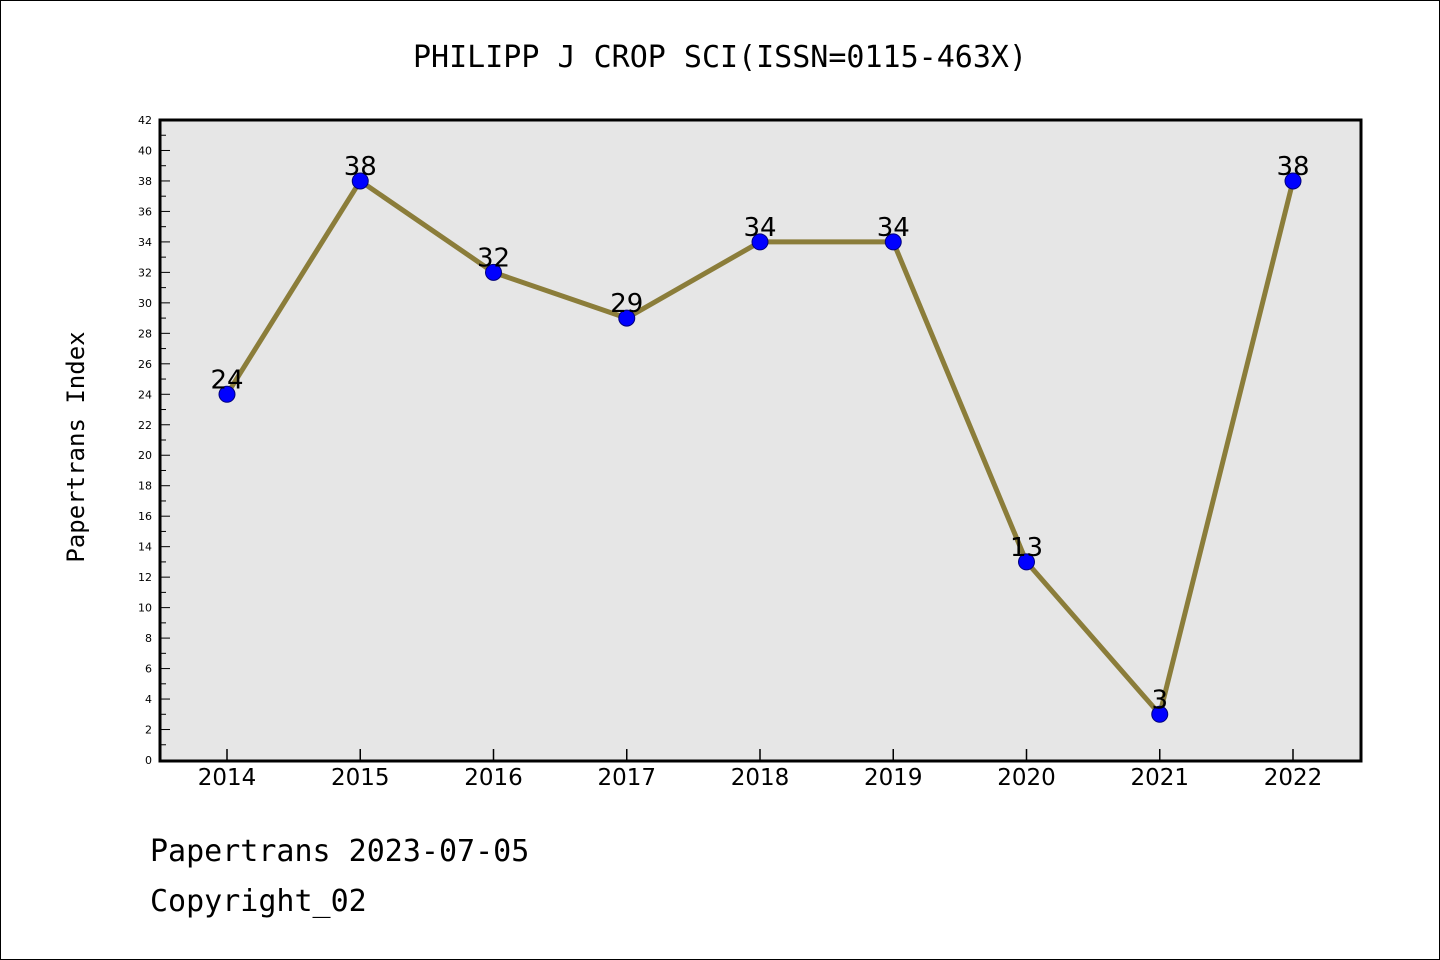  I want to click on data-label: 3, so click(1159, 700).